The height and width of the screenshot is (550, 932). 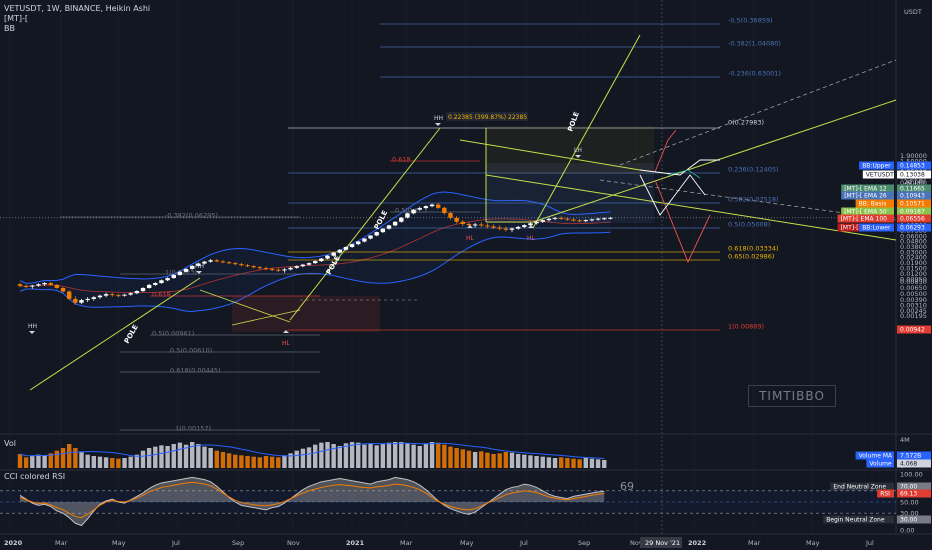 I want to click on cci-tag-name-box, so click(x=862, y=486).